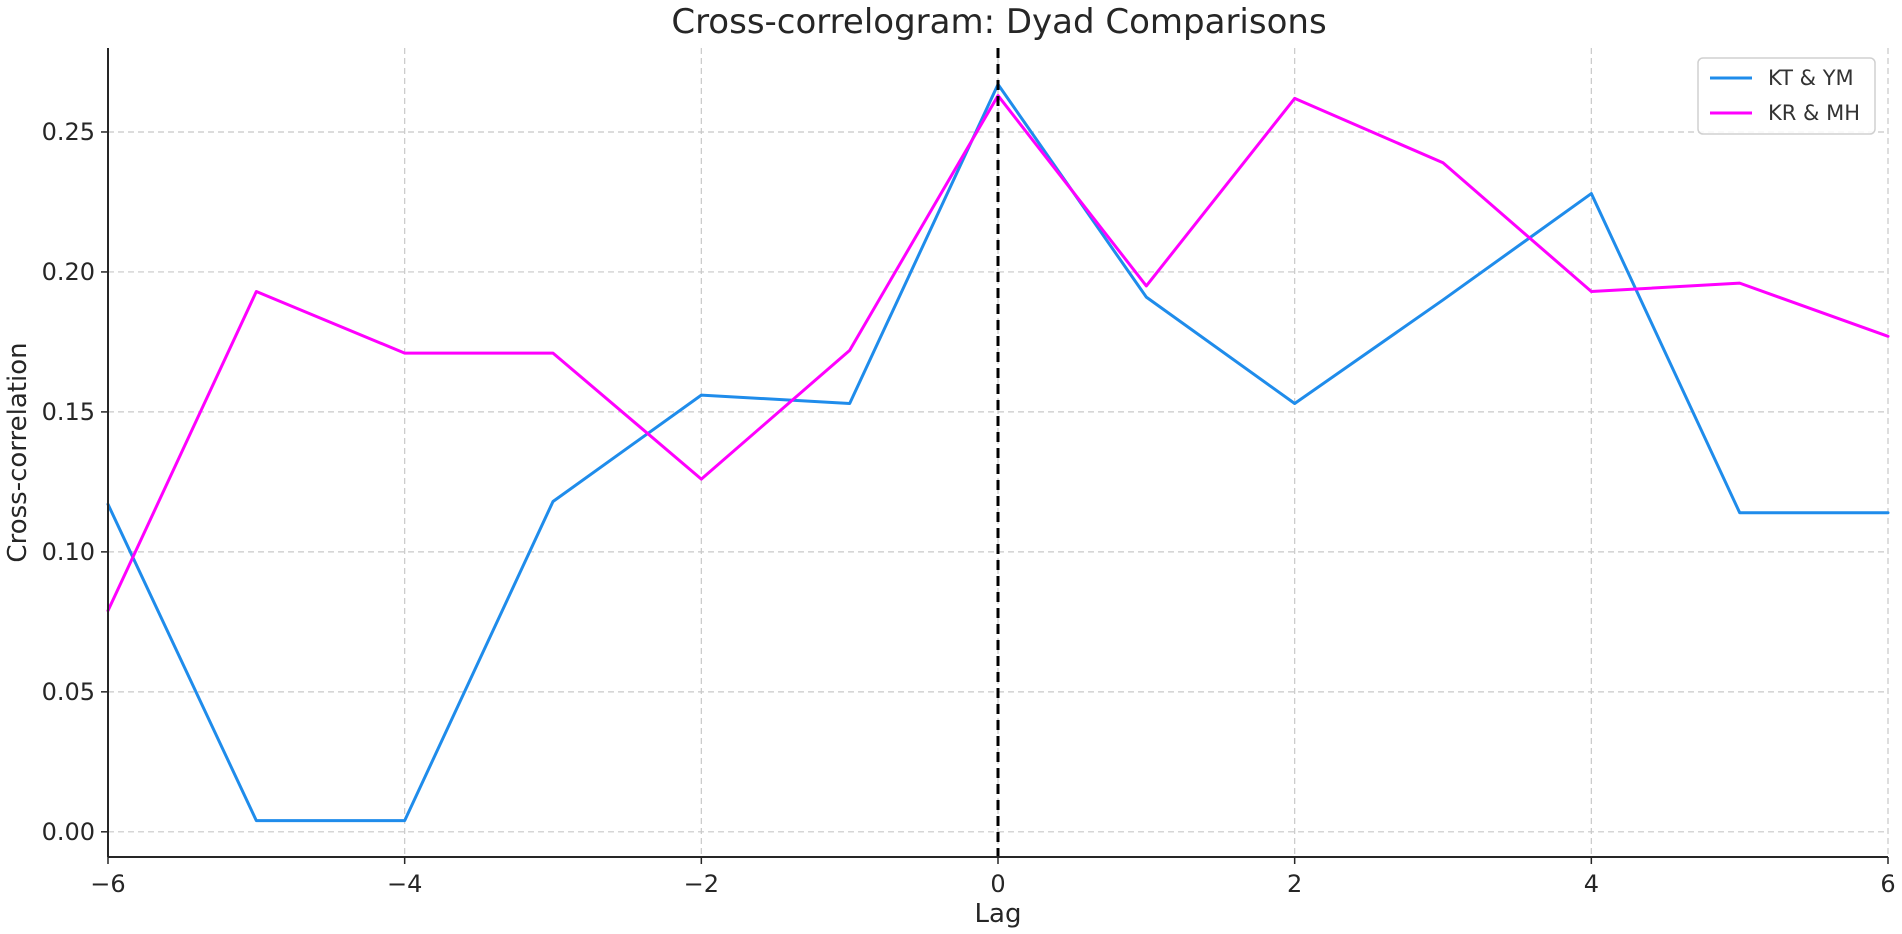 The height and width of the screenshot is (934, 1902). What do you see at coordinates (68, 132) in the screenshot?
I see `y-tick-label: 0.25` at bounding box center [68, 132].